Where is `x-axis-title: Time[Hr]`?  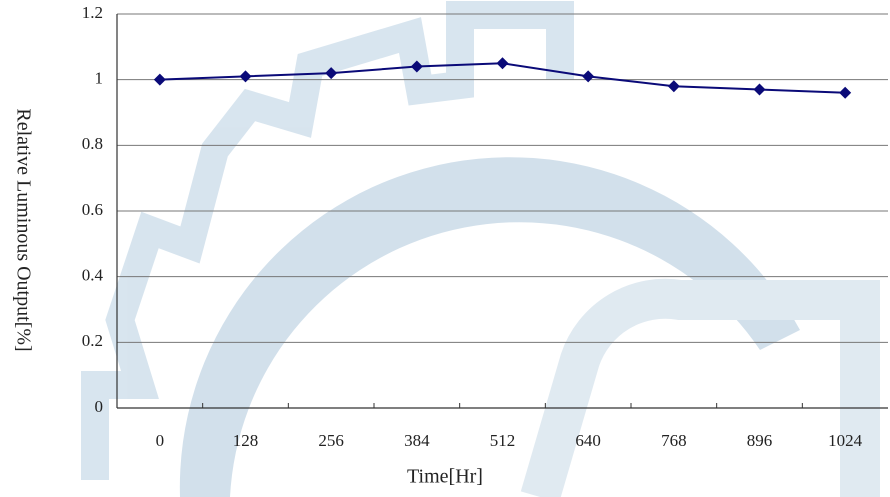 x-axis-title: Time[Hr] is located at coordinates (445, 477).